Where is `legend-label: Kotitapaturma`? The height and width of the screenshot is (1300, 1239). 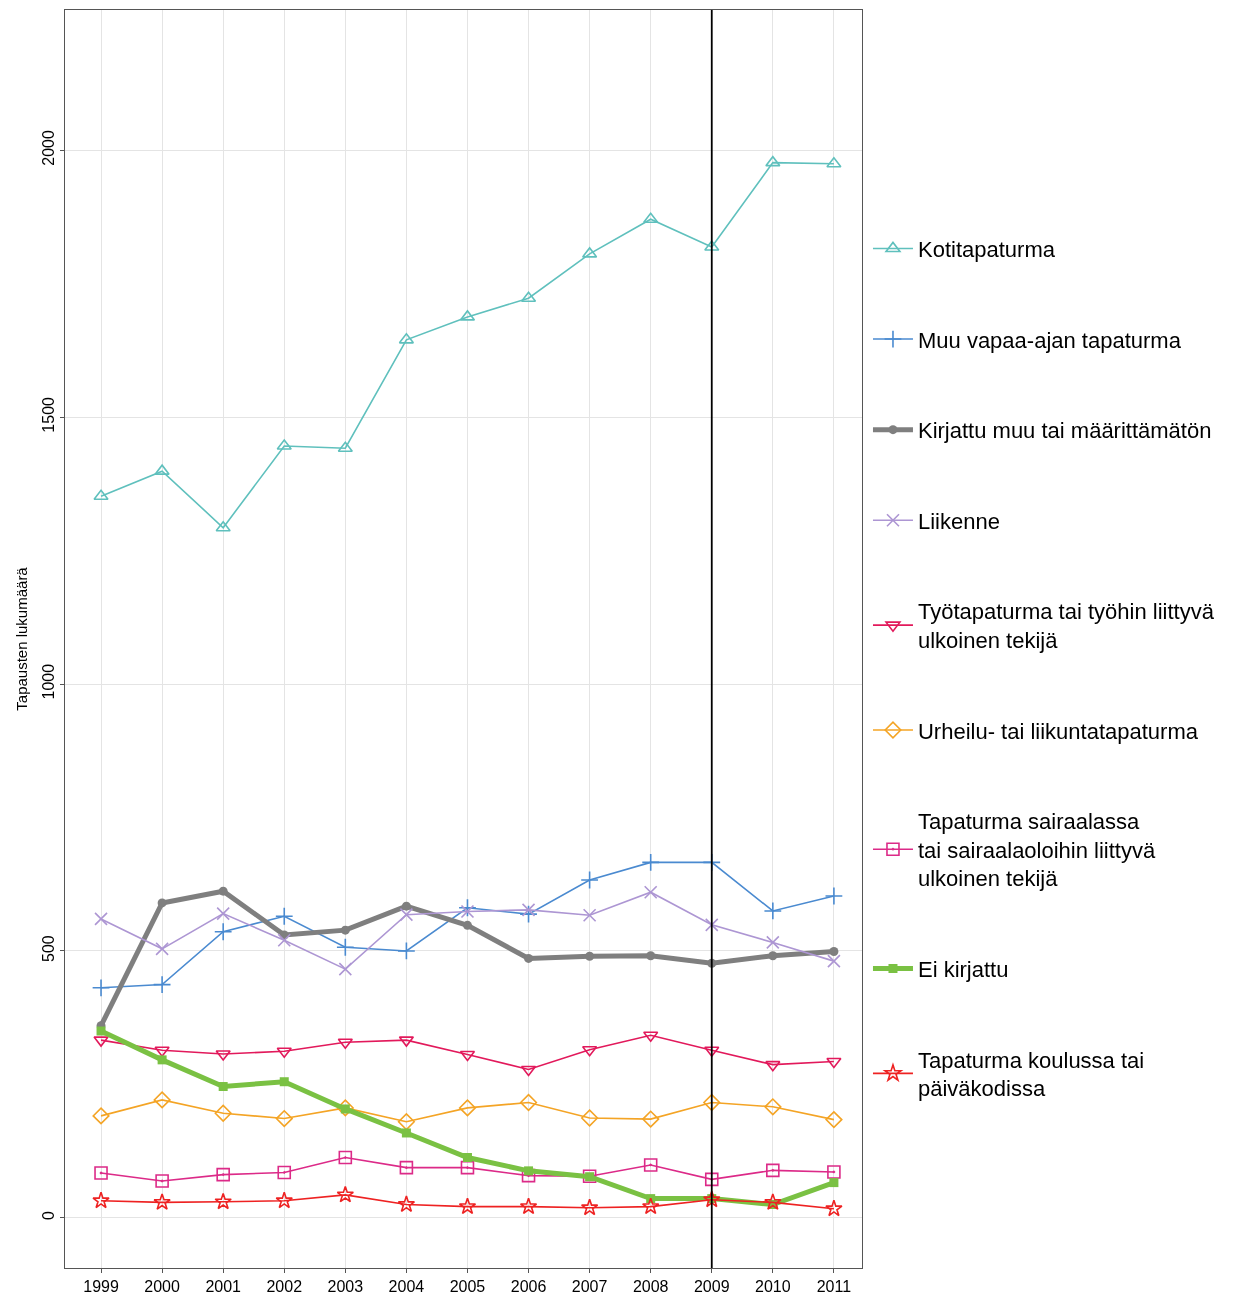 legend-label: Kotitapaturma is located at coordinates (986, 250).